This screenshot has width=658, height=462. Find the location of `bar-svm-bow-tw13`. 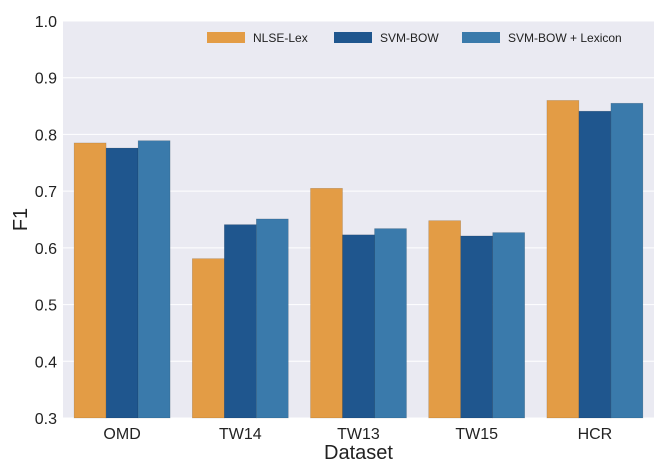

bar-svm-bow-tw13 is located at coordinates (358, 326).